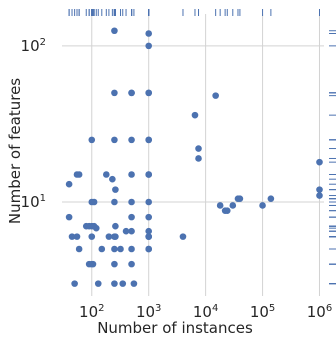  I want to click on x-axis-label: Number of instances, so click(175, 328).